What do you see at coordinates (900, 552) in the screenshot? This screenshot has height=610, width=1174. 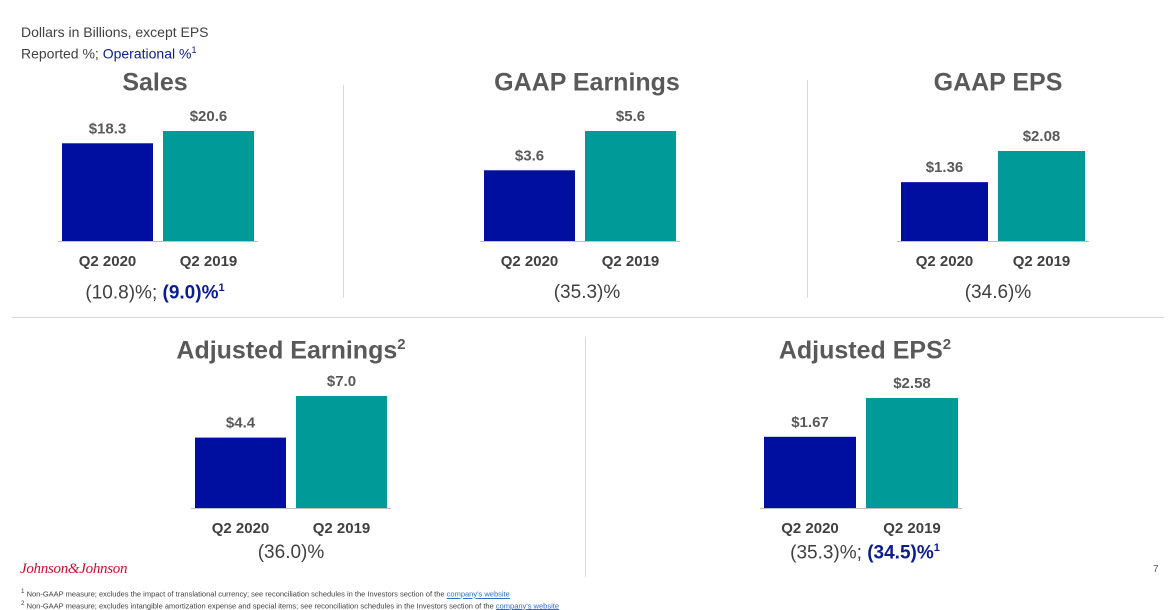 I see `operational-growth: (34.5)%` at bounding box center [900, 552].